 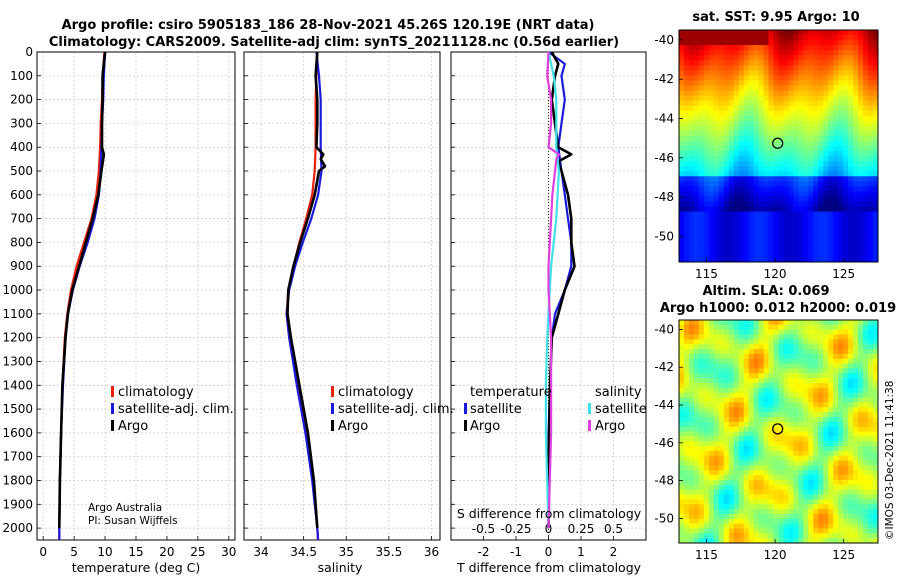 What do you see at coordinates (29, 52) in the screenshot?
I see `y-tick-label: 0` at bounding box center [29, 52].